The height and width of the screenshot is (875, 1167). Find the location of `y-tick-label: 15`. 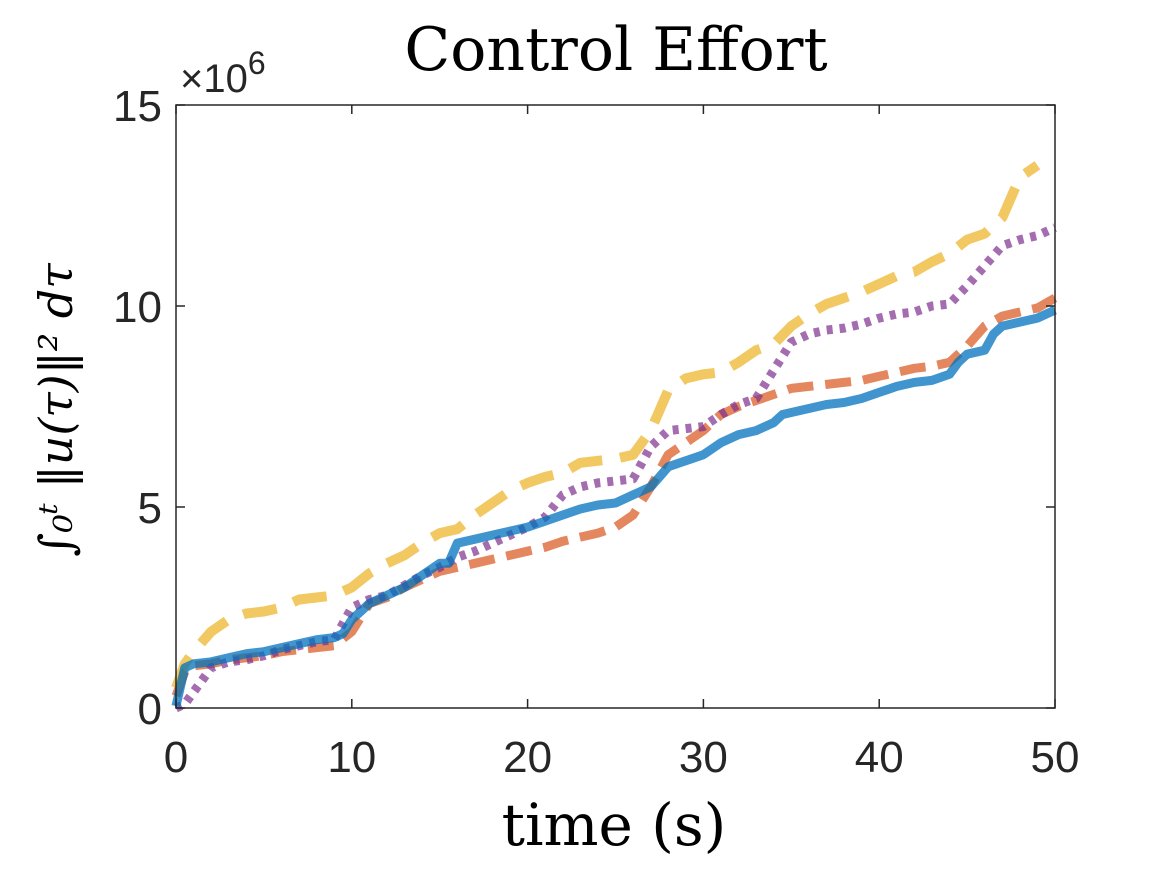

y-tick-label: 15 is located at coordinates (137, 106).